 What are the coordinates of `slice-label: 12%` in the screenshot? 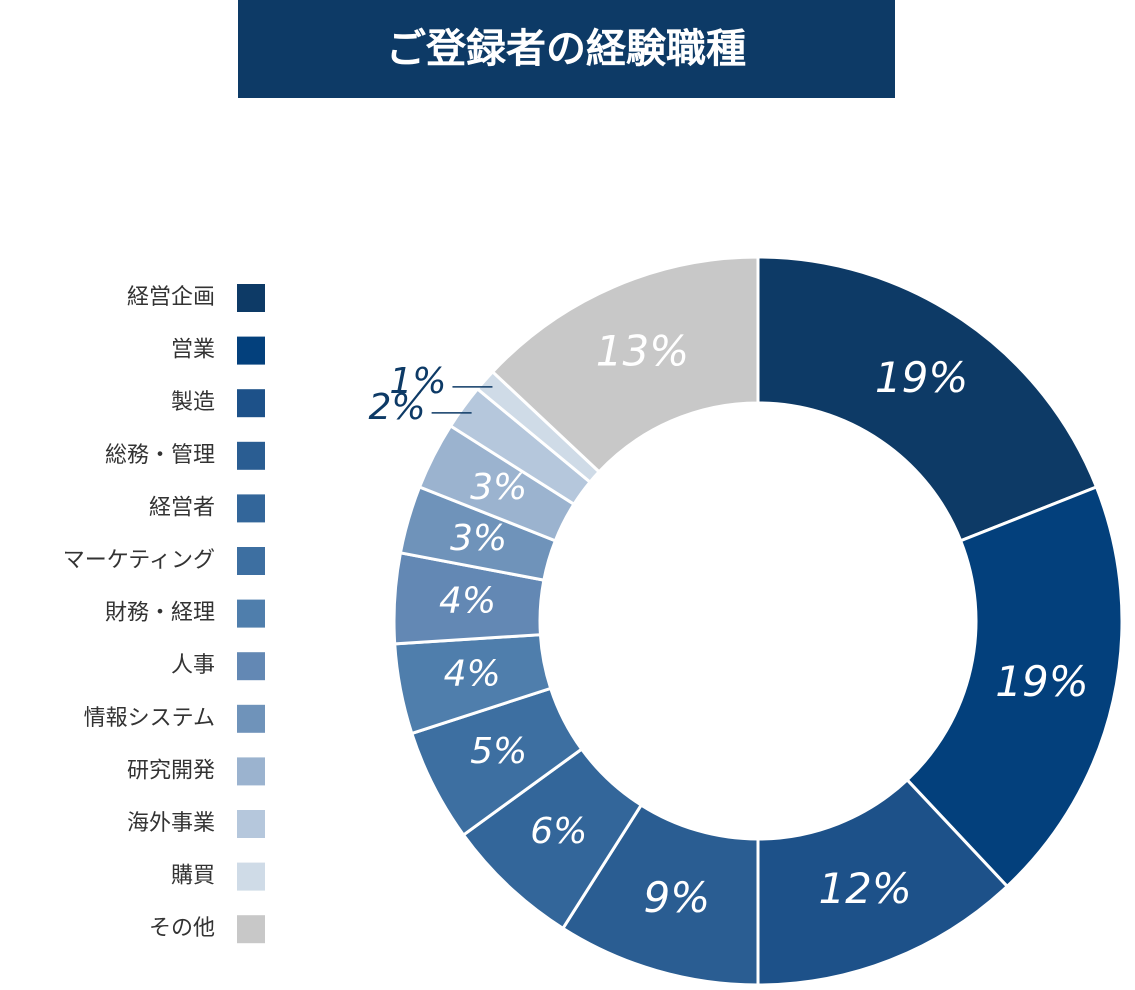 It's located at (864, 888).